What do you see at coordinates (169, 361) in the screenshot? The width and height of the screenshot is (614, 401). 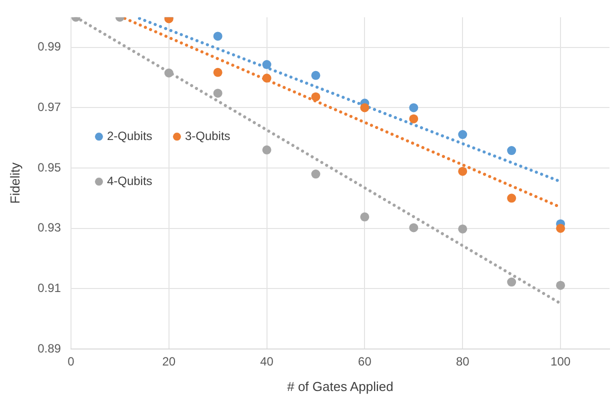 I see `x-tick-label: 20` at bounding box center [169, 361].